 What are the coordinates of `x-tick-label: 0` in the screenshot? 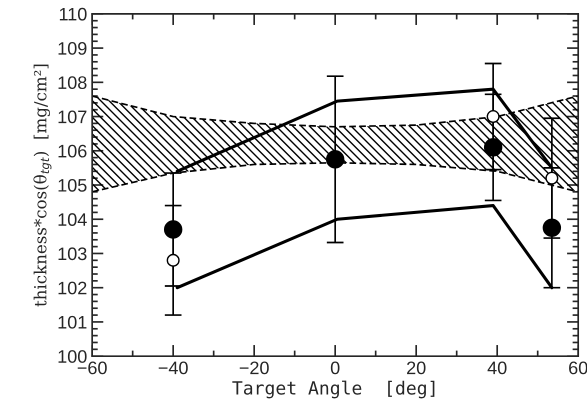 It's located at (335, 368).